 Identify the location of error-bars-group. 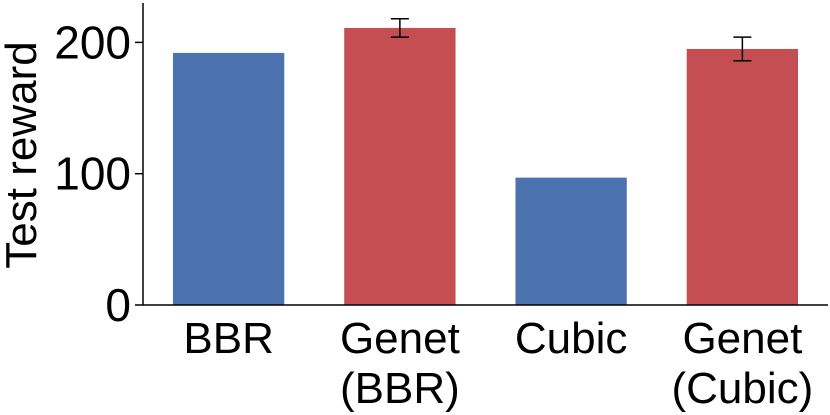
(571, 40).